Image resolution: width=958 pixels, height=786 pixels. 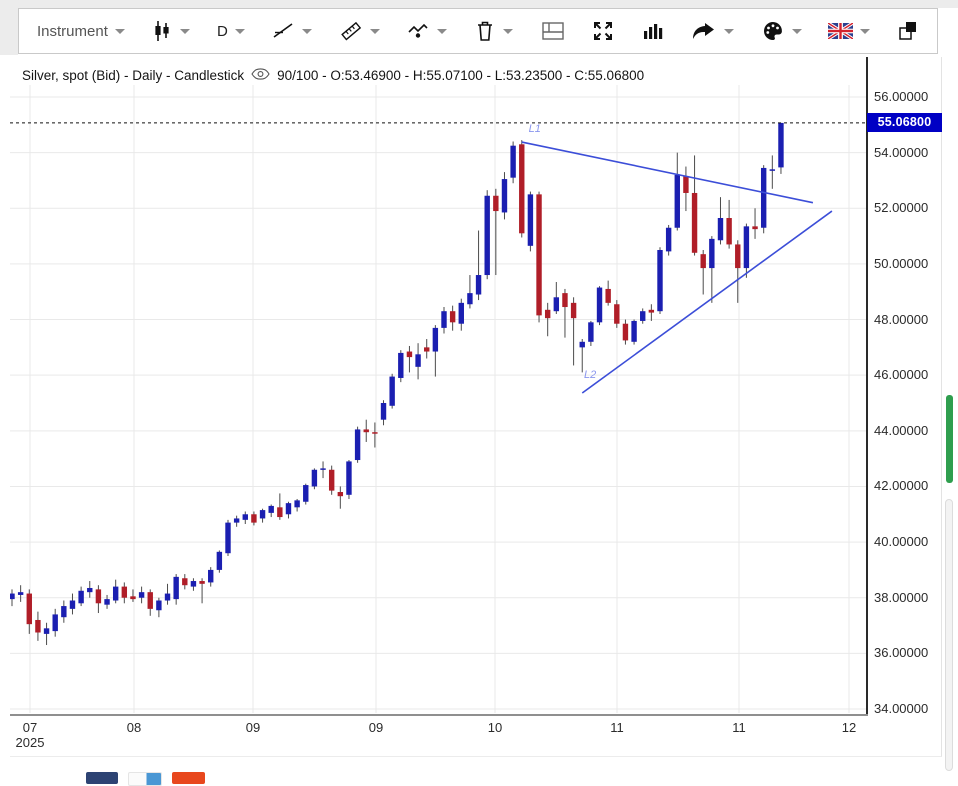 I want to click on period-button: D, so click(x=231, y=31).